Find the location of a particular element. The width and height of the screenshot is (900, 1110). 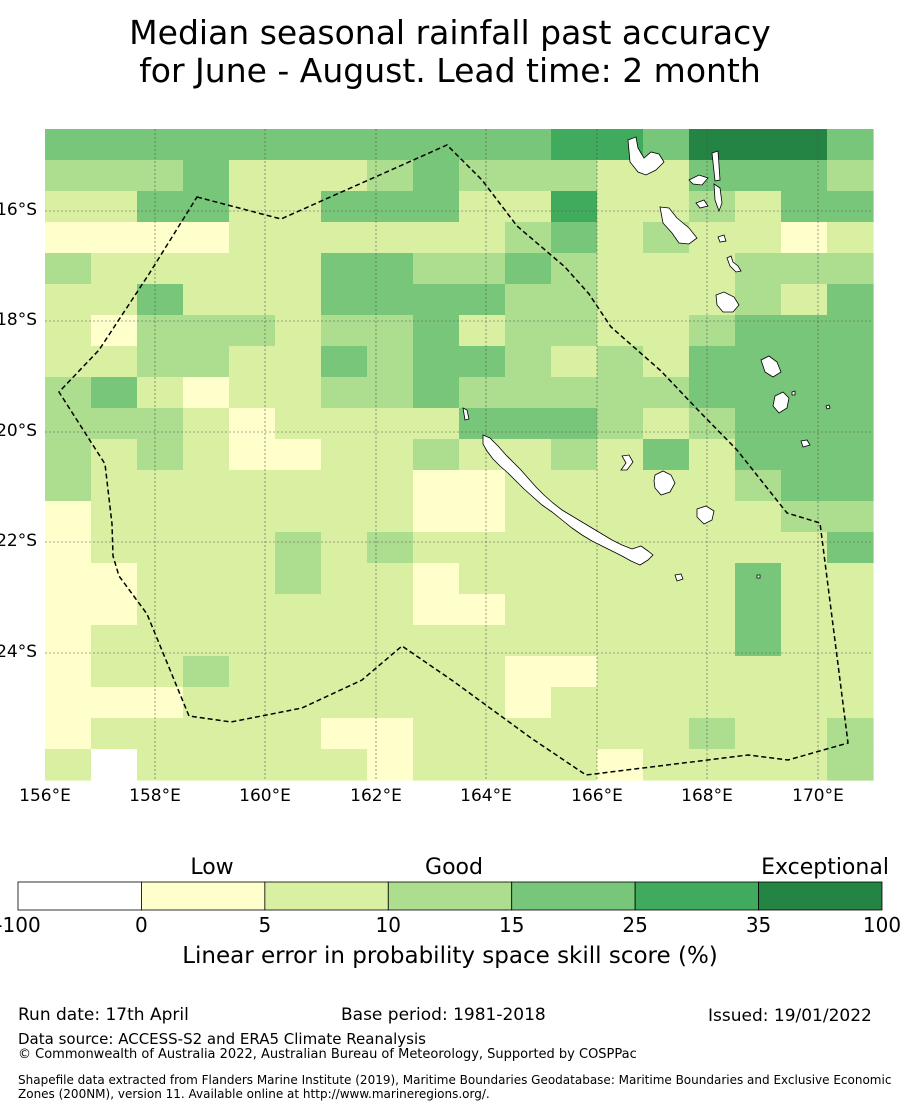

base-period: Base period: 1981-2018 is located at coordinates (443, 1015).